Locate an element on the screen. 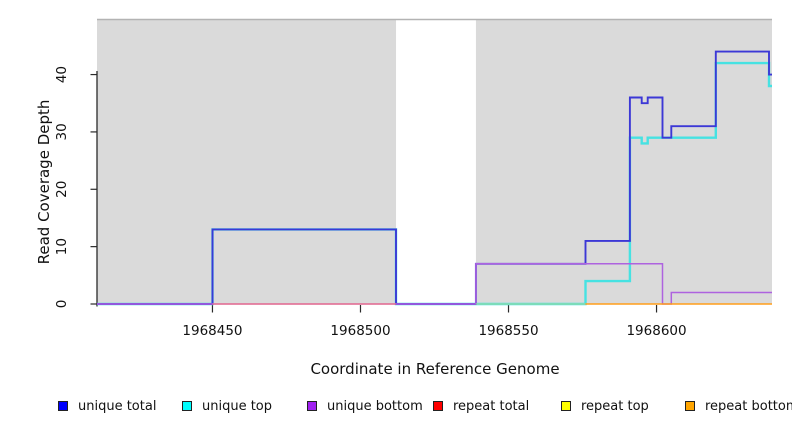  legend-entry-unique-bottom: unique bottom is located at coordinates (365, 406).